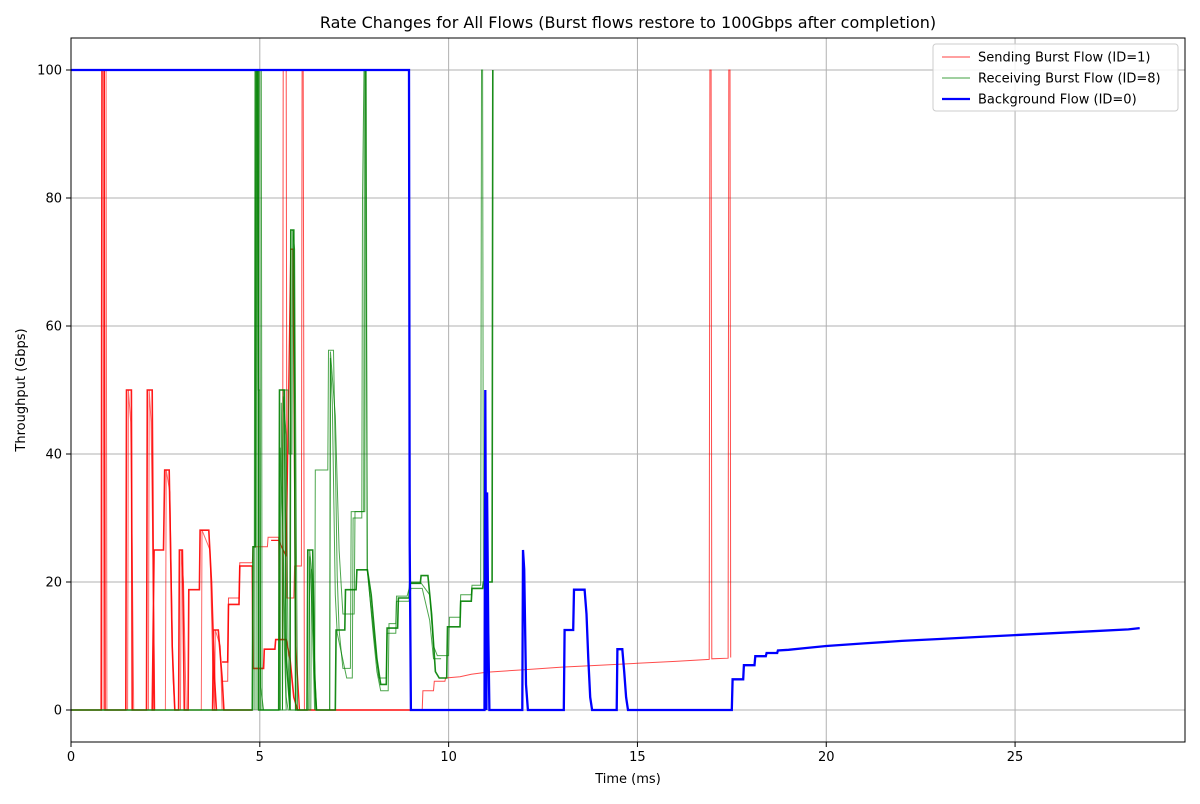 The image size is (1200, 804). I want to click on x-axis-label: Time (ms), so click(627, 779).